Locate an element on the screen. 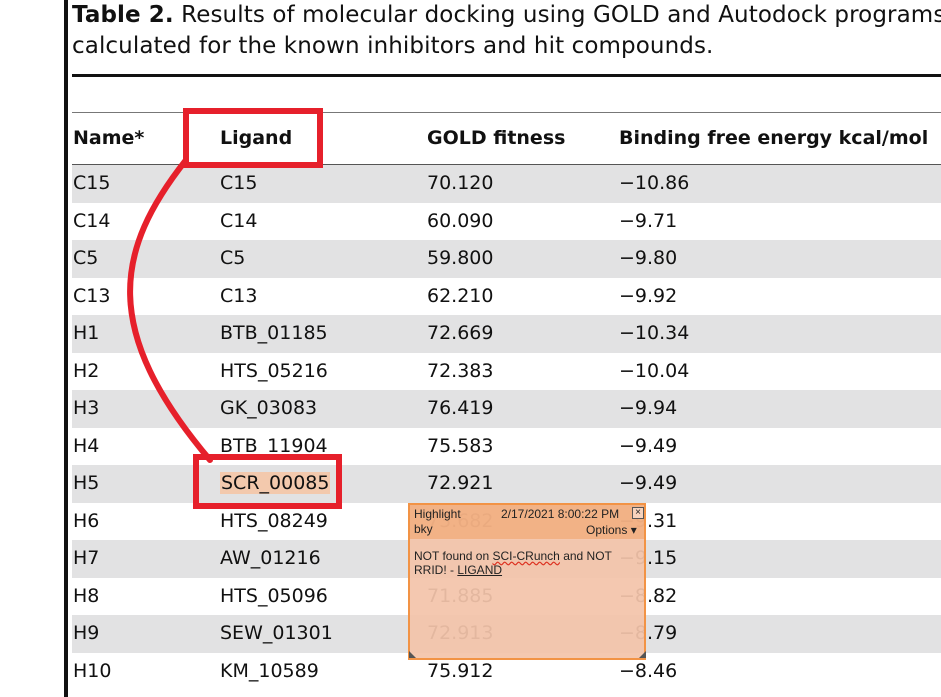  cell-gold-fitness-text: 62.210 is located at coordinates (460, 295).